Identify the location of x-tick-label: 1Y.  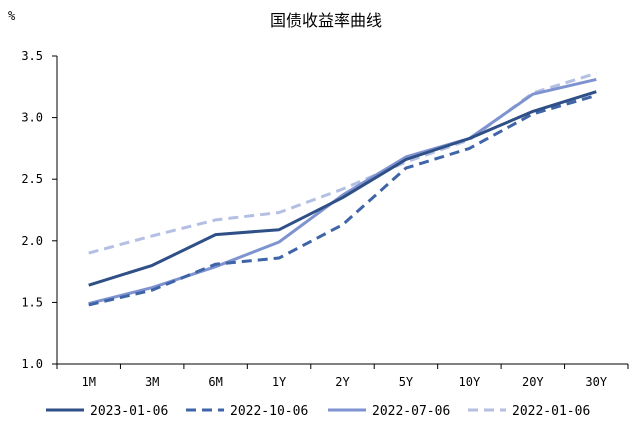
(279, 382).